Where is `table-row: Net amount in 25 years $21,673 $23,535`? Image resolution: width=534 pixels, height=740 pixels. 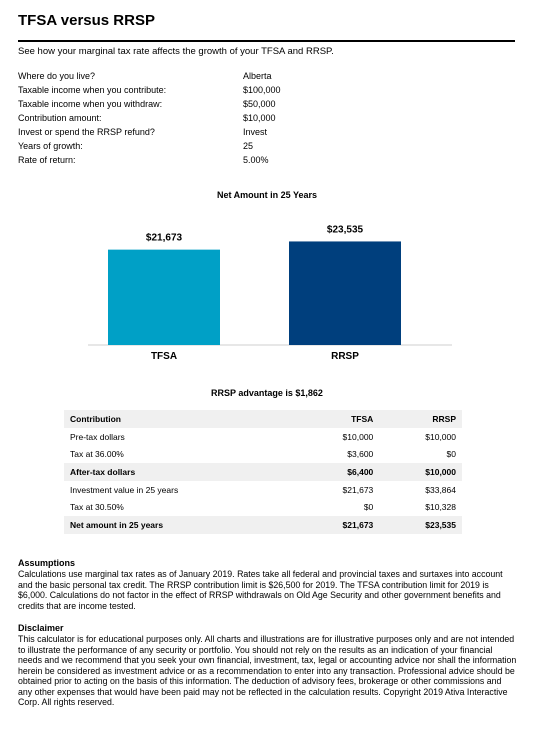 table-row: Net amount in 25 years $21,673 $23,535 is located at coordinates (263, 525).